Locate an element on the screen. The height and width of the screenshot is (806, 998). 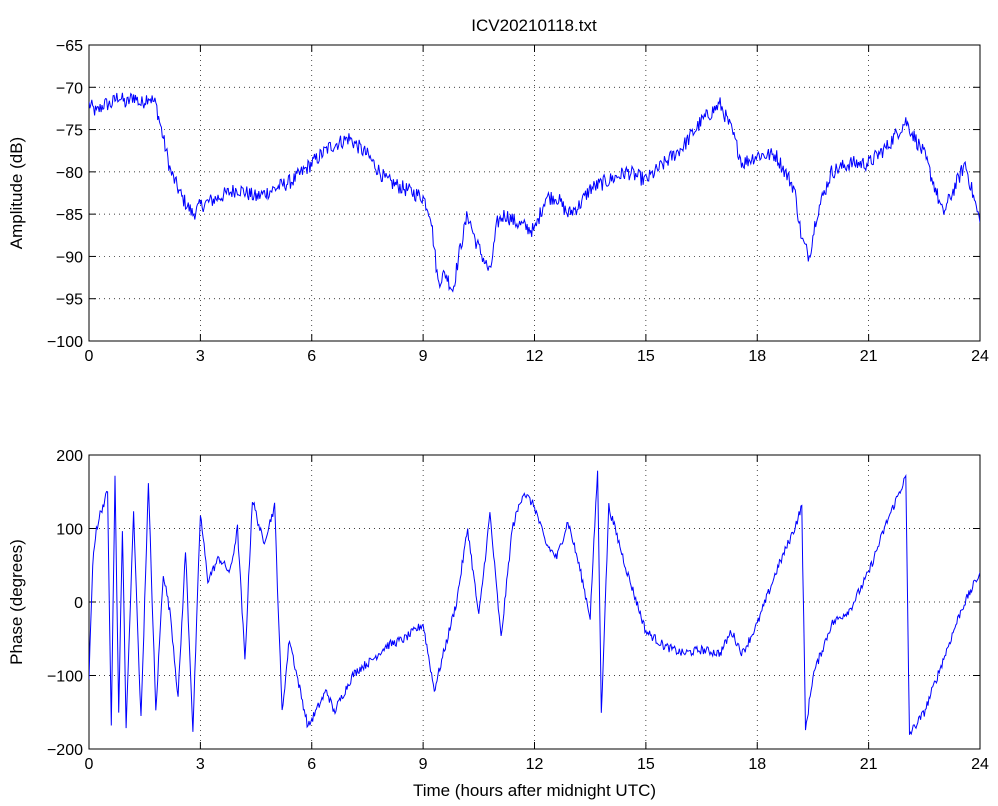
y-axis-label: Phase (degrees) is located at coordinates (16, 602).